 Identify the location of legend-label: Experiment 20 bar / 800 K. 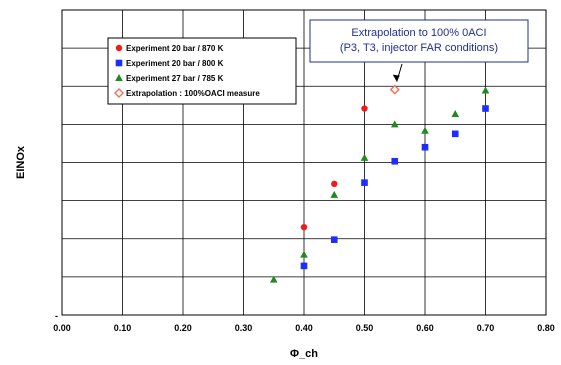
(175, 63).